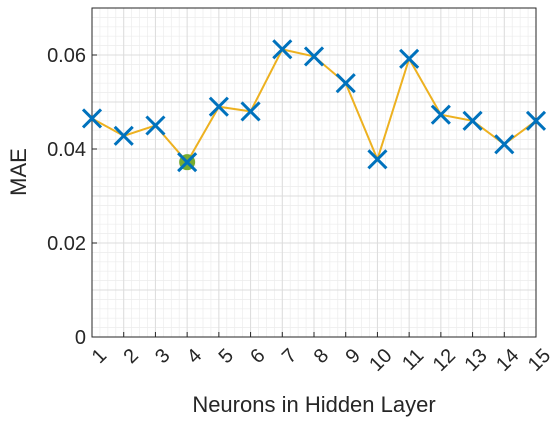 The width and height of the screenshot is (550, 421). Describe the element at coordinates (162, 356) in the screenshot. I see `x-tick-label: 3` at that location.